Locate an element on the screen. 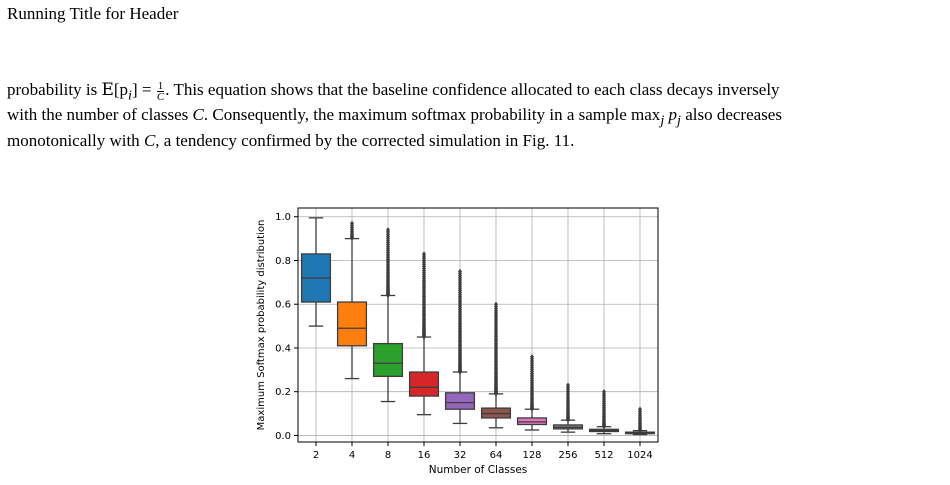 The image size is (950, 485). text-run: with the number of classes is located at coordinates (100, 115).